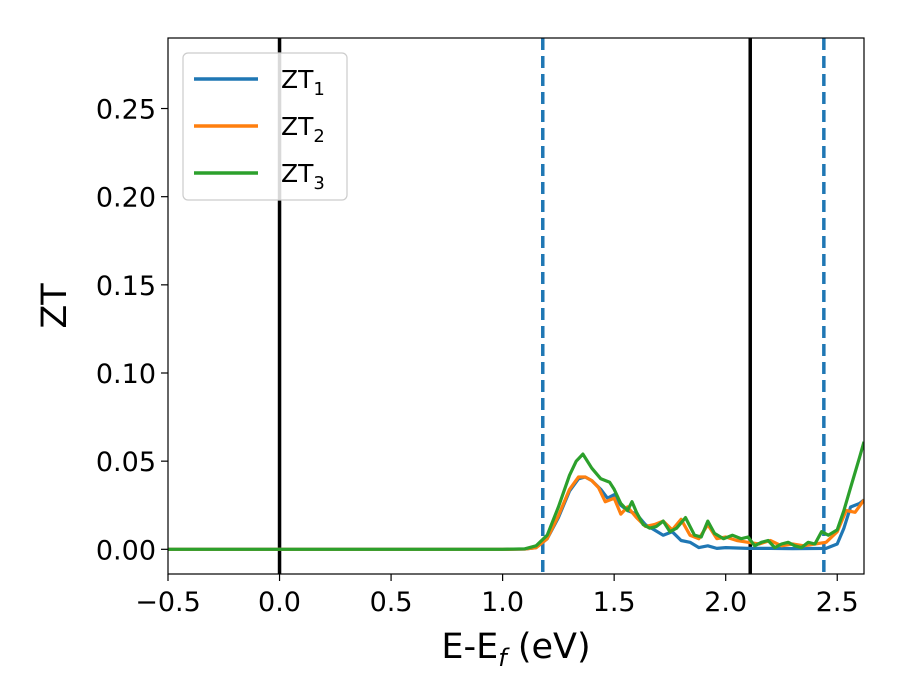  I want to click on legend-label-1: ZT1, so click(303, 82).